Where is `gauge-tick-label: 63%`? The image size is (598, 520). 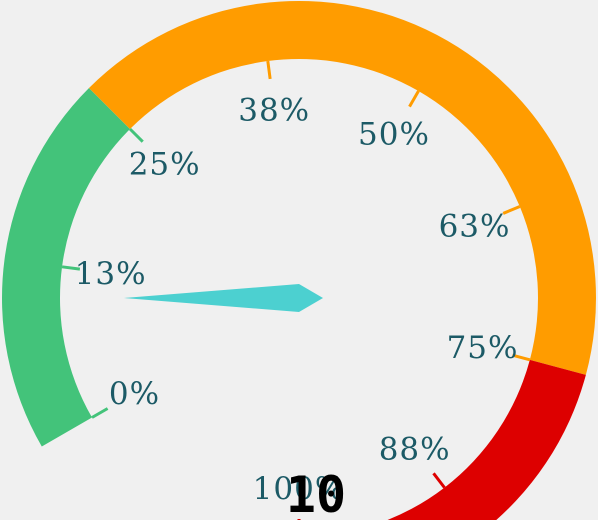 gauge-tick-label: 63% is located at coordinates (475, 226).